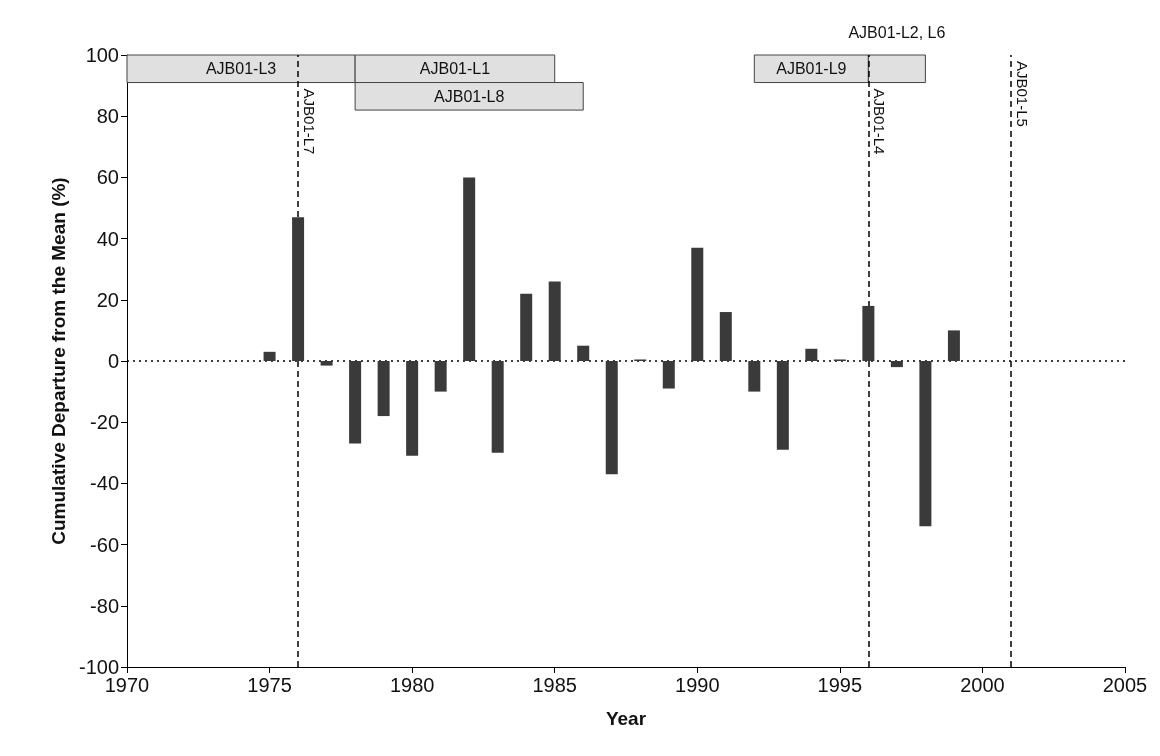 Image resolution: width=1160 pixels, height=756 pixels. I want to click on y-tick-label: 100, so click(102, 55).